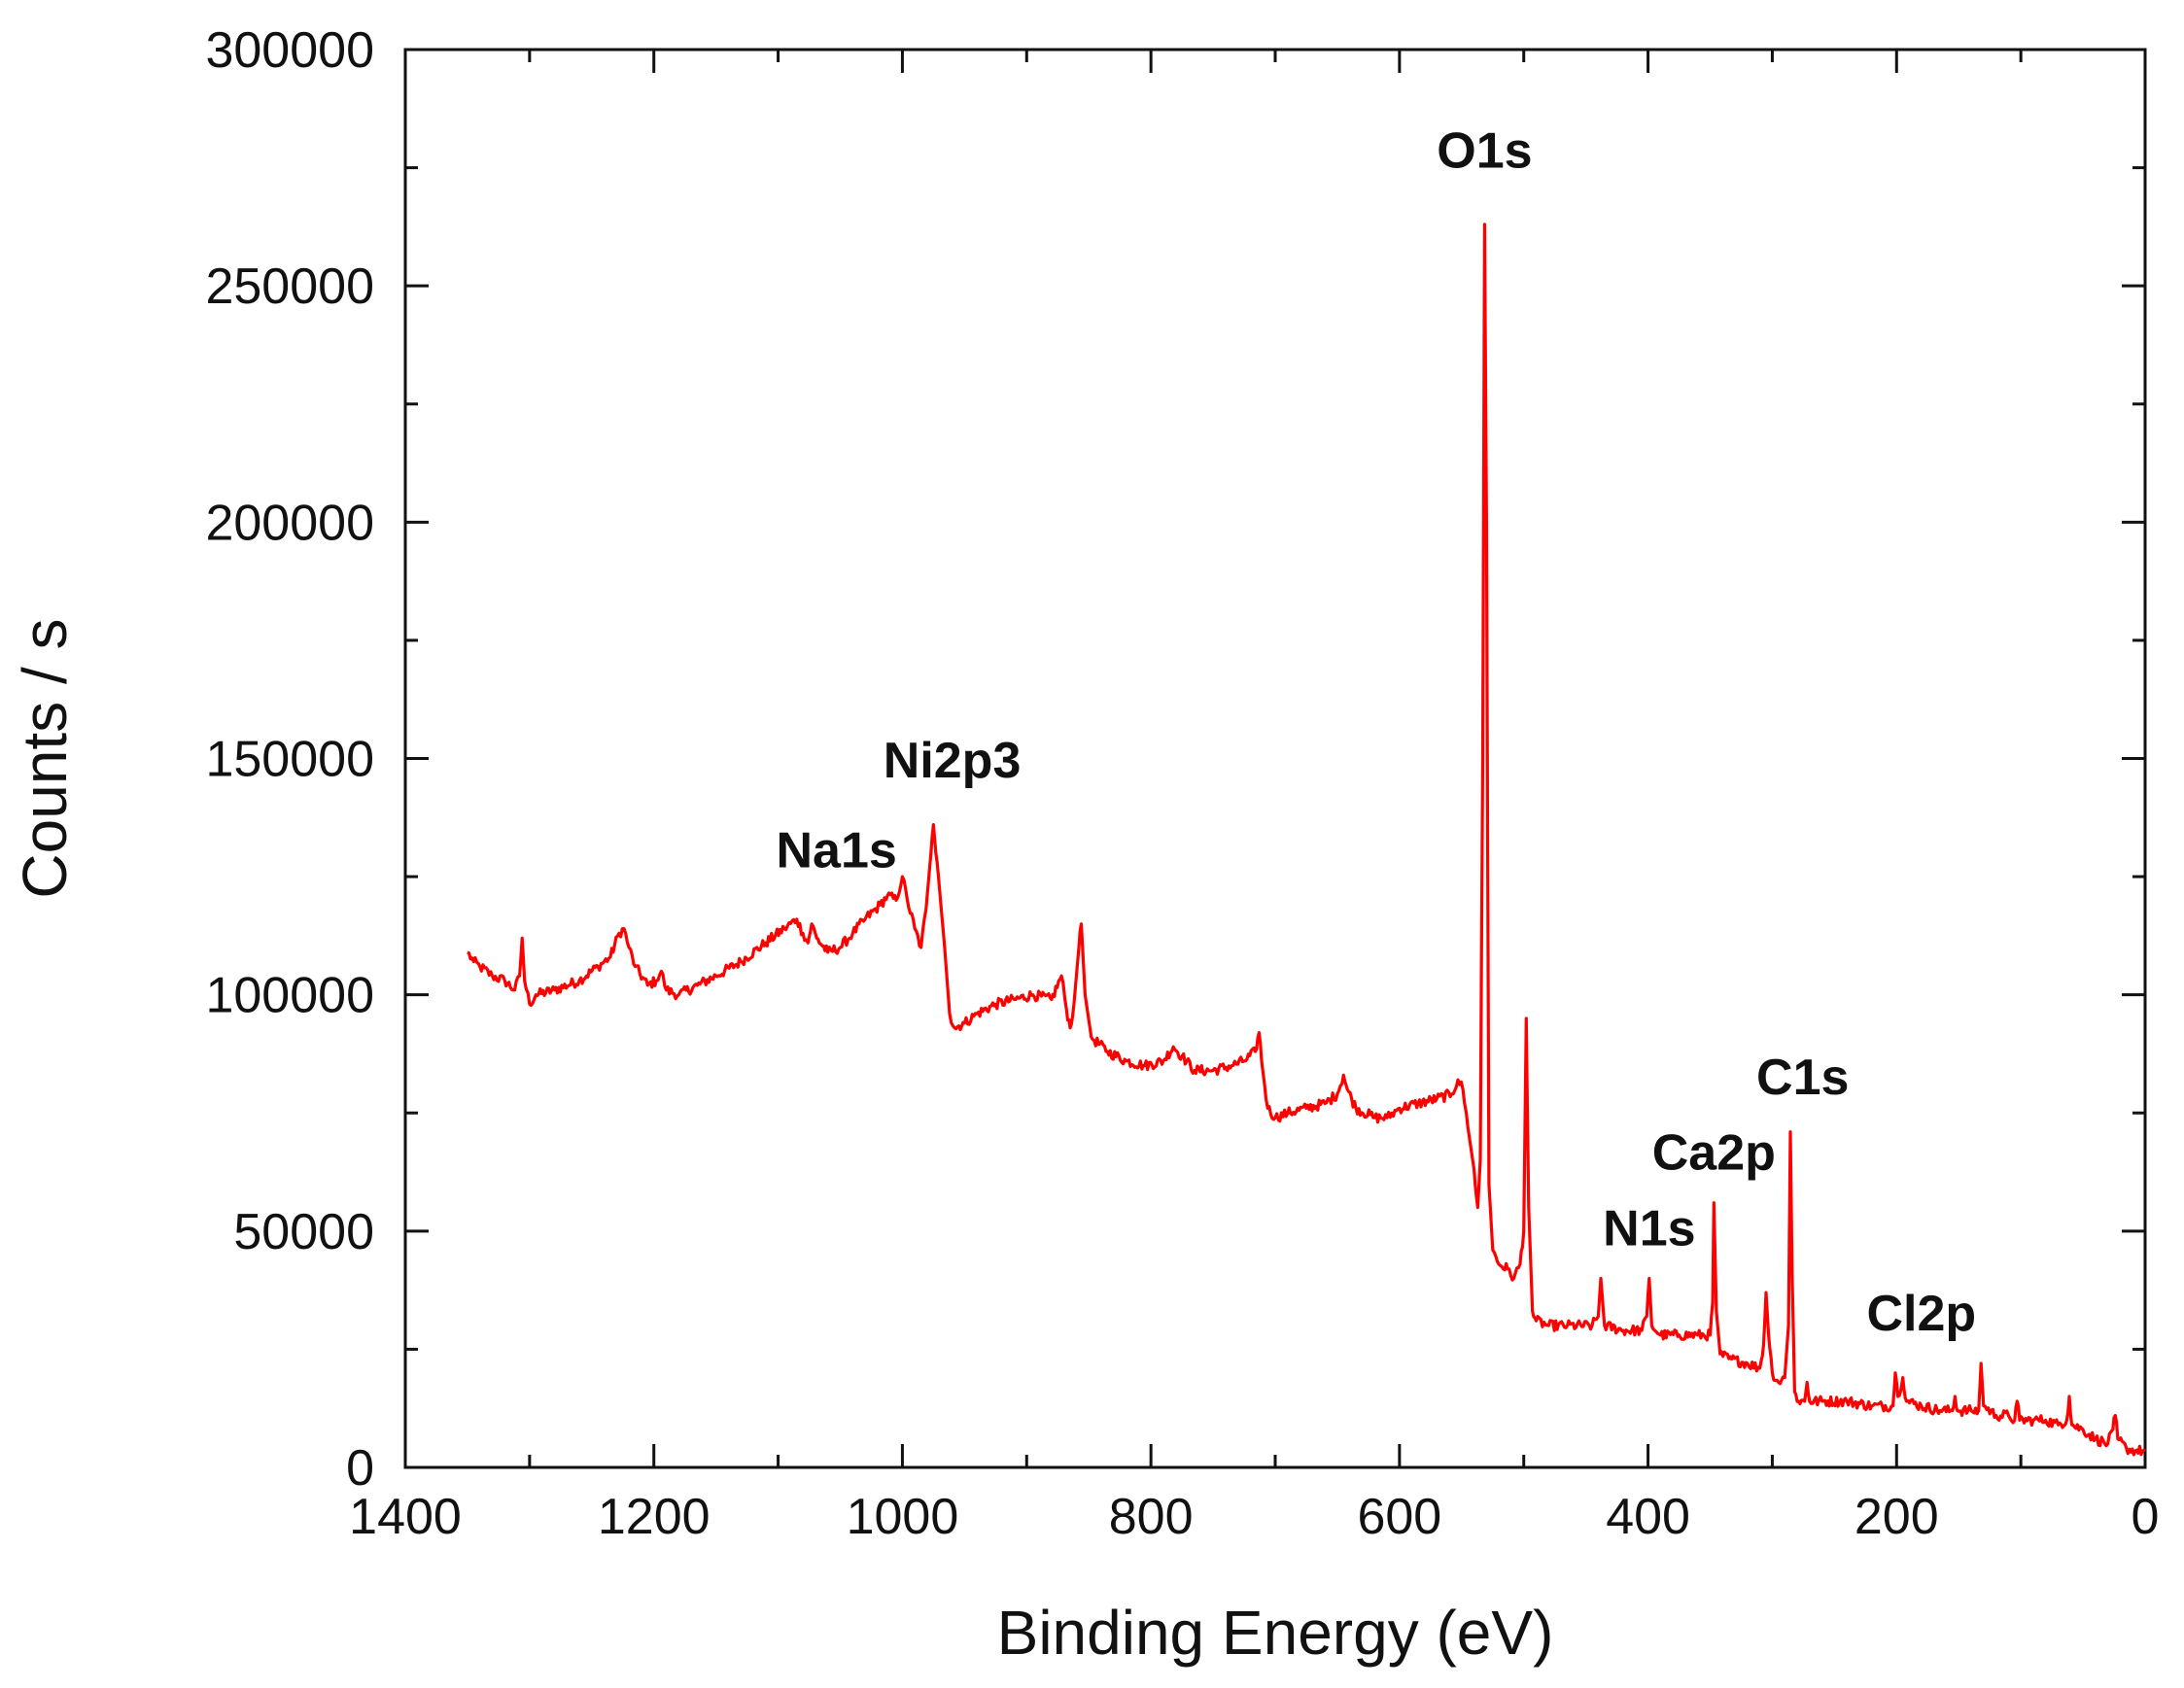 The height and width of the screenshot is (1688, 2184). What do you see at coordinates (1922, 1314) in the screenshot?
I see `peak-label-cl2p: Cl2p` at bounding box center [1922, 1314].